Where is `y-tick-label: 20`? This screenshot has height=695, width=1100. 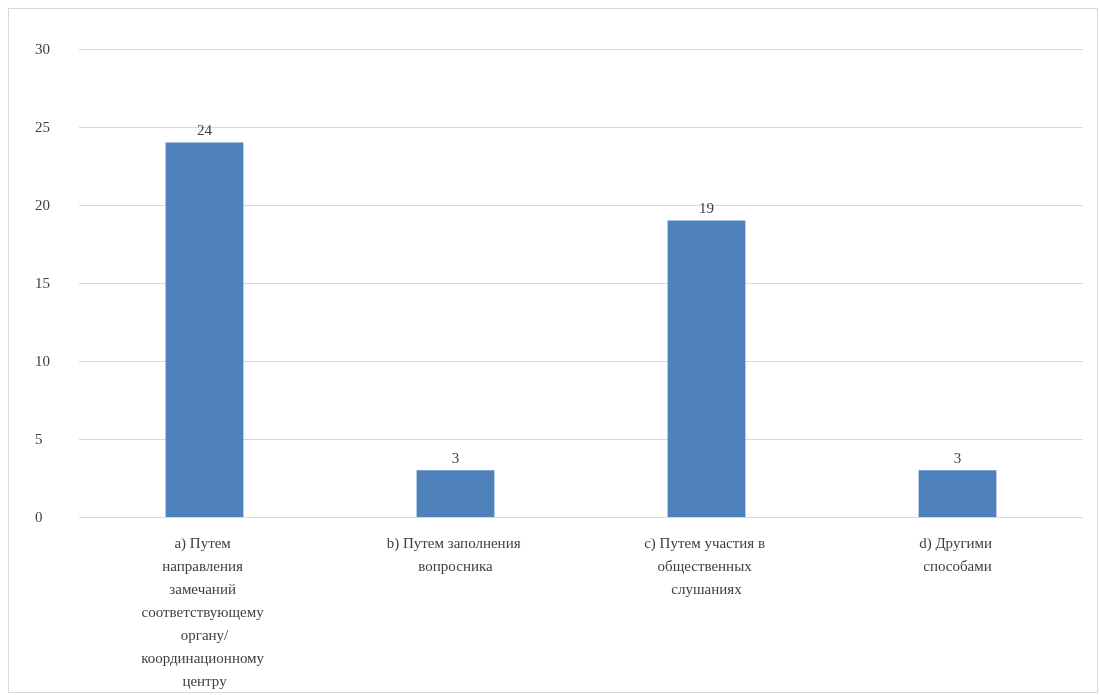
y-tick-label: 20 is located at coordinates (42, 205).